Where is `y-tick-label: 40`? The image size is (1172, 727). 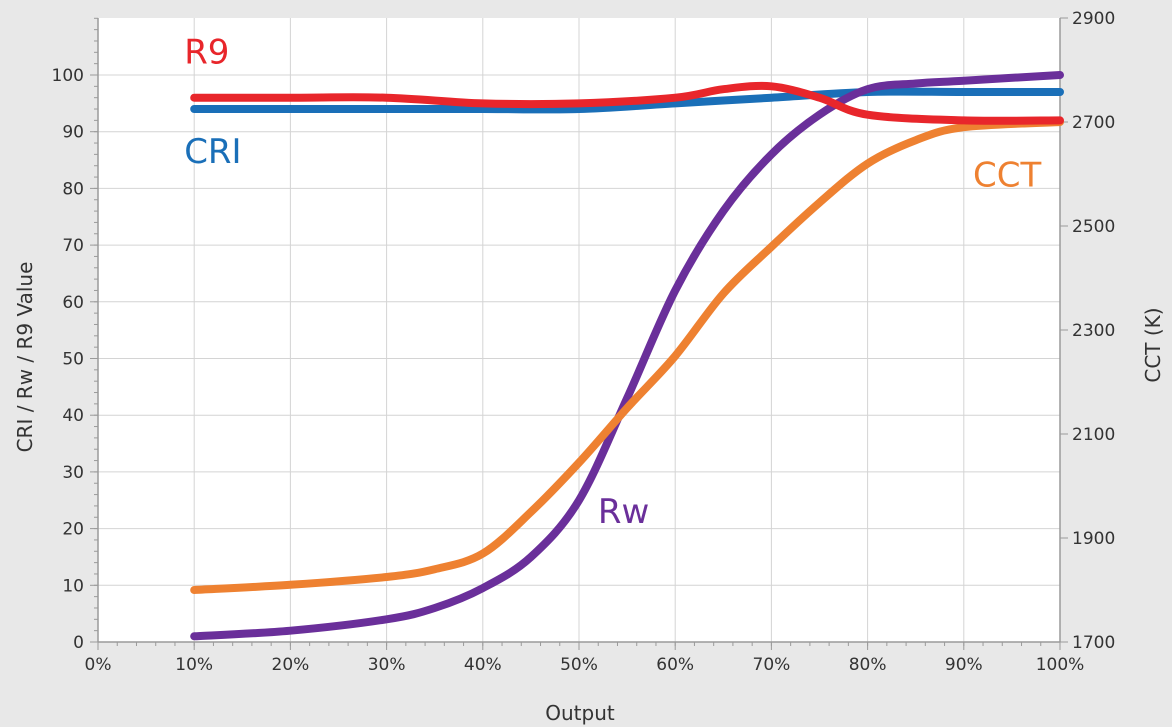
y-tick-label: 40 is located at coordinates (73, 416).